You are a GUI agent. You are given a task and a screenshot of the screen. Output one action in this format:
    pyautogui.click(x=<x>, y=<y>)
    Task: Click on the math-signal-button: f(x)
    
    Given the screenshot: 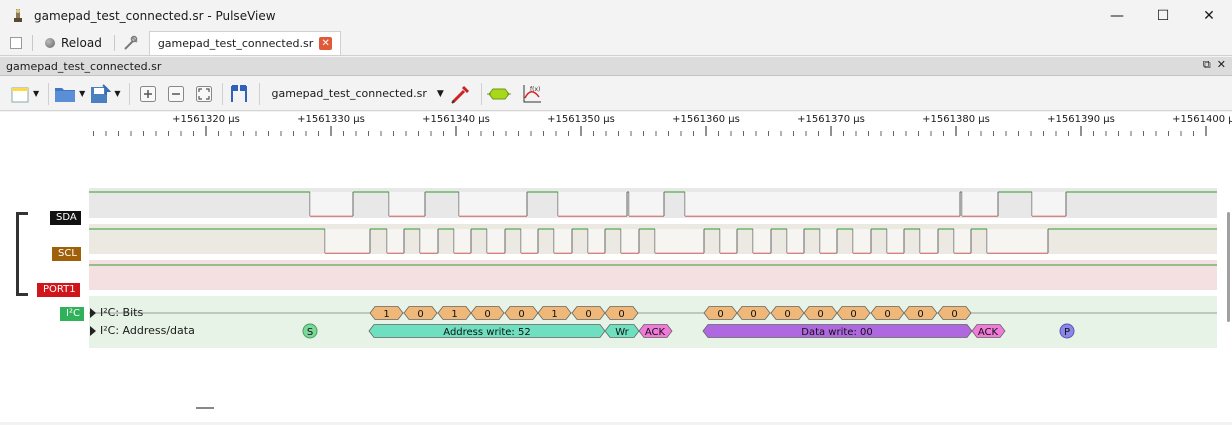 What is the action you would take?
    pyautogui.click(x=532, y=94)
    